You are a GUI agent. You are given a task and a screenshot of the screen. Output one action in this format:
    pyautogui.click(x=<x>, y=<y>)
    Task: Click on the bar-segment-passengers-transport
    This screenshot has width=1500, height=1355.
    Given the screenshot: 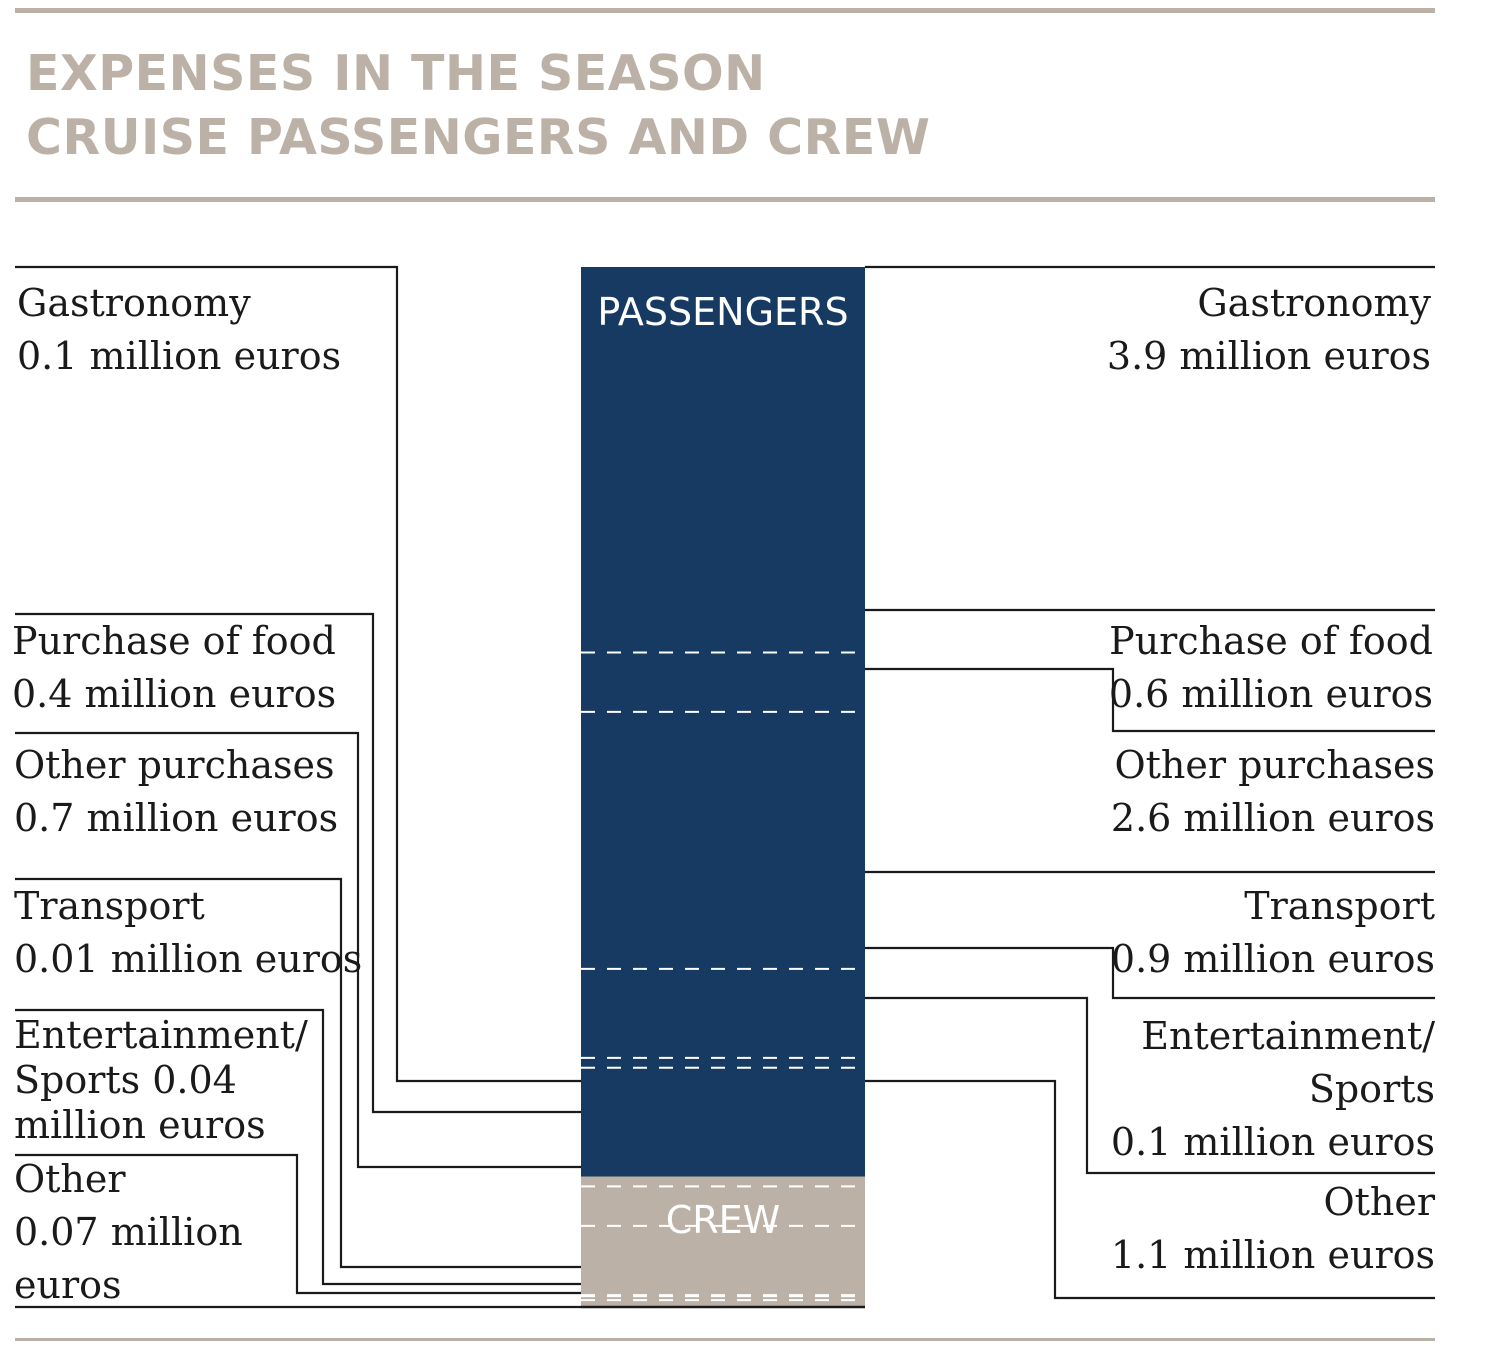 What is the action you would take?
    pyautogui.click(x=723, y=1013)
    